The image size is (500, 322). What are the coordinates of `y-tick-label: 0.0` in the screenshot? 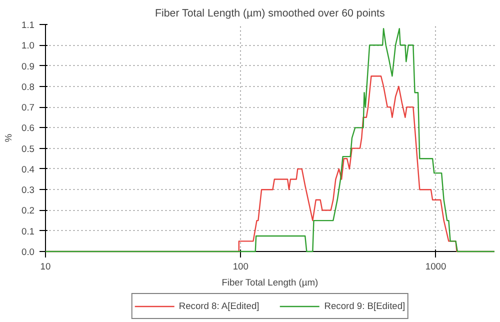 It's located at (28, 252).